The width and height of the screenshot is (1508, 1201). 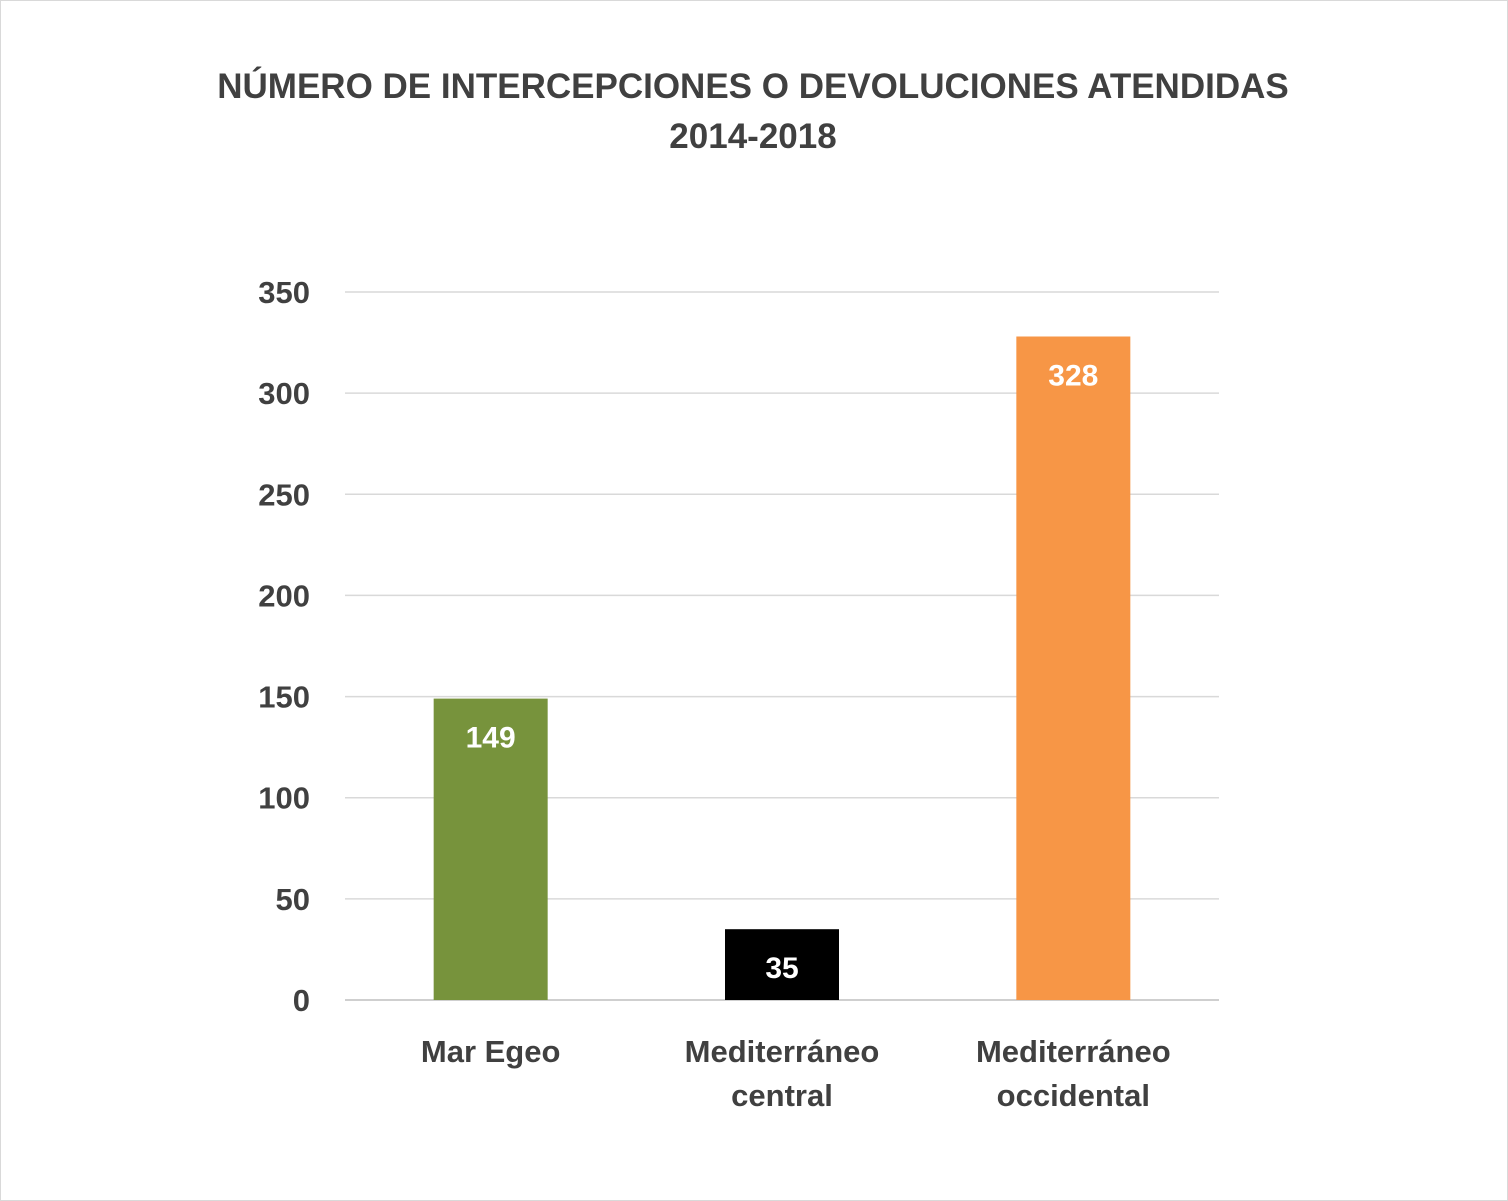 What do you see at coordinates (293, 899) in the screenshot?
I see `y-tick-label: 50` at bounding box center [293, 899].